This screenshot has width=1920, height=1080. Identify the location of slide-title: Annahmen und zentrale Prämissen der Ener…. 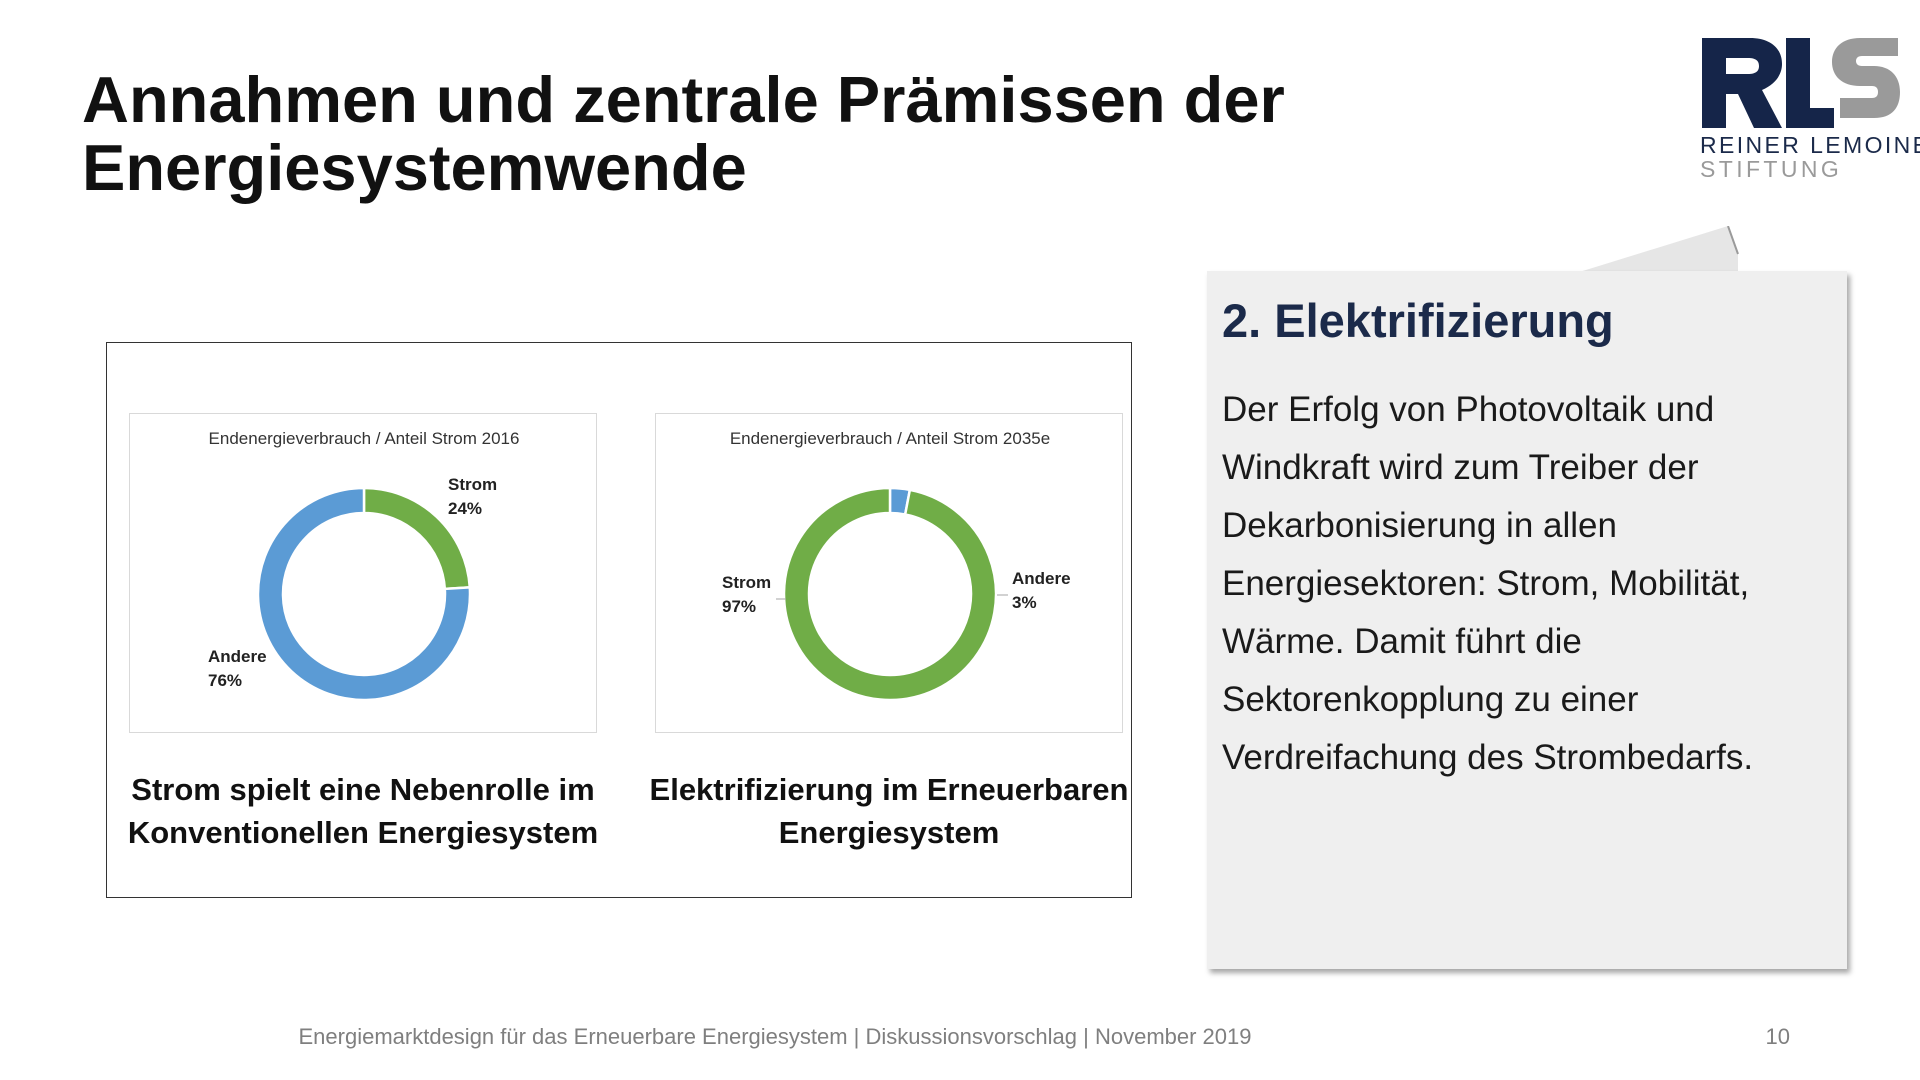
(683, 133).